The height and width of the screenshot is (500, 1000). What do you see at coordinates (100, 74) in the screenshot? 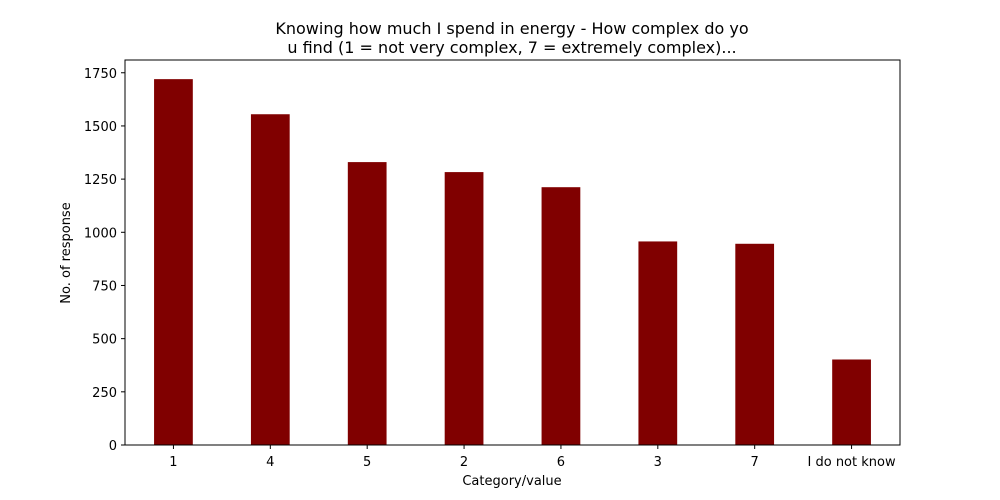
I see `y-tick-label: 1750` at bounding box center [100, 74].